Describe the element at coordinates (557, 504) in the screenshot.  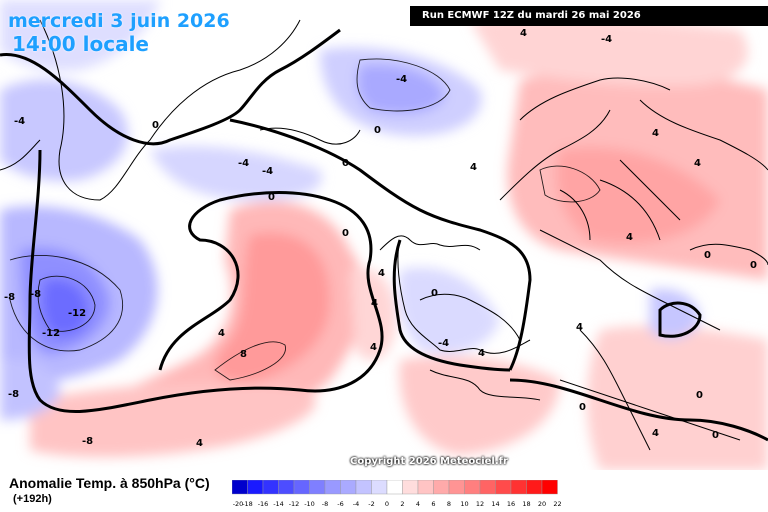
I see `color-scale-tick-label: 22` at that location.